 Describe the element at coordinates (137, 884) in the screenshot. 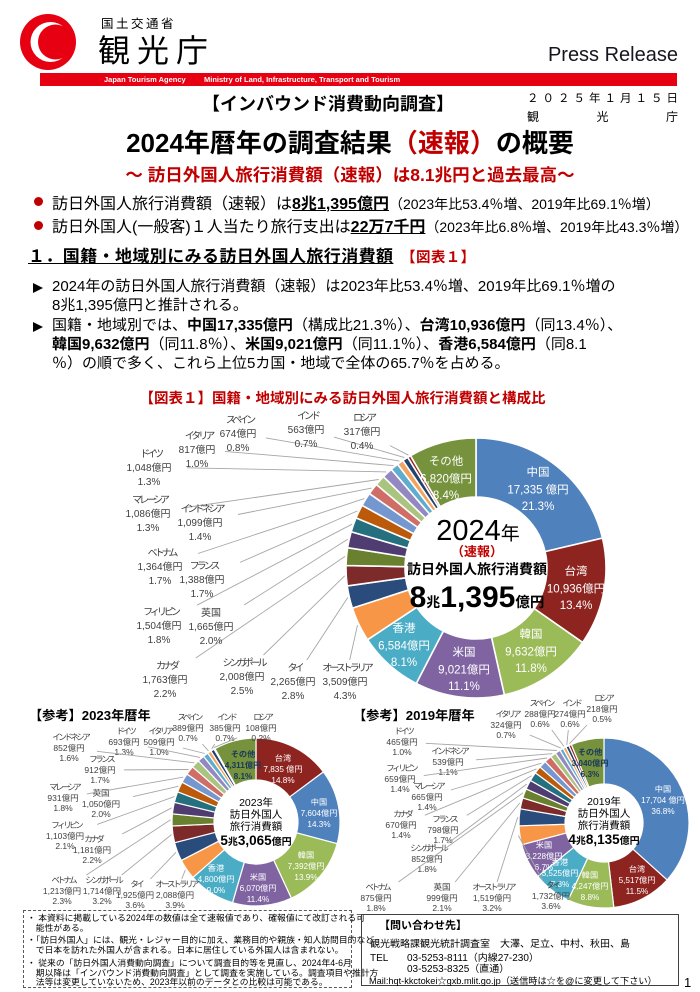

I see `svg-text: タイ` at that location.